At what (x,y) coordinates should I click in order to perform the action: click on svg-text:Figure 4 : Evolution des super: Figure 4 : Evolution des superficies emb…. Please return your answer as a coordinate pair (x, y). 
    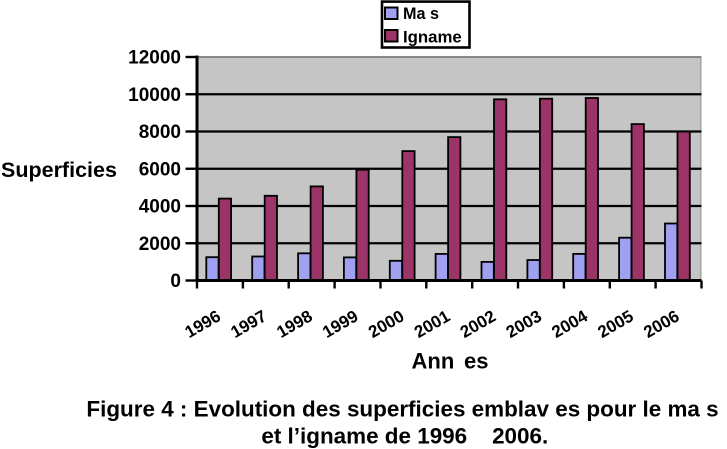
    Looking at the image, I should click on (402, 409).